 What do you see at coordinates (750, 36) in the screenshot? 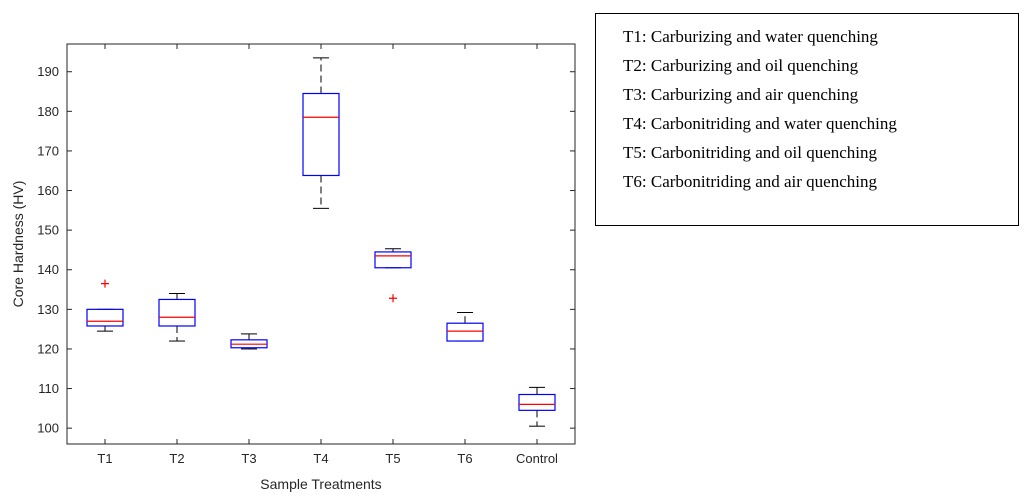
I see `legend-item-t1: T1: Carburizing and water quenching` at bounding box center [750, 36].